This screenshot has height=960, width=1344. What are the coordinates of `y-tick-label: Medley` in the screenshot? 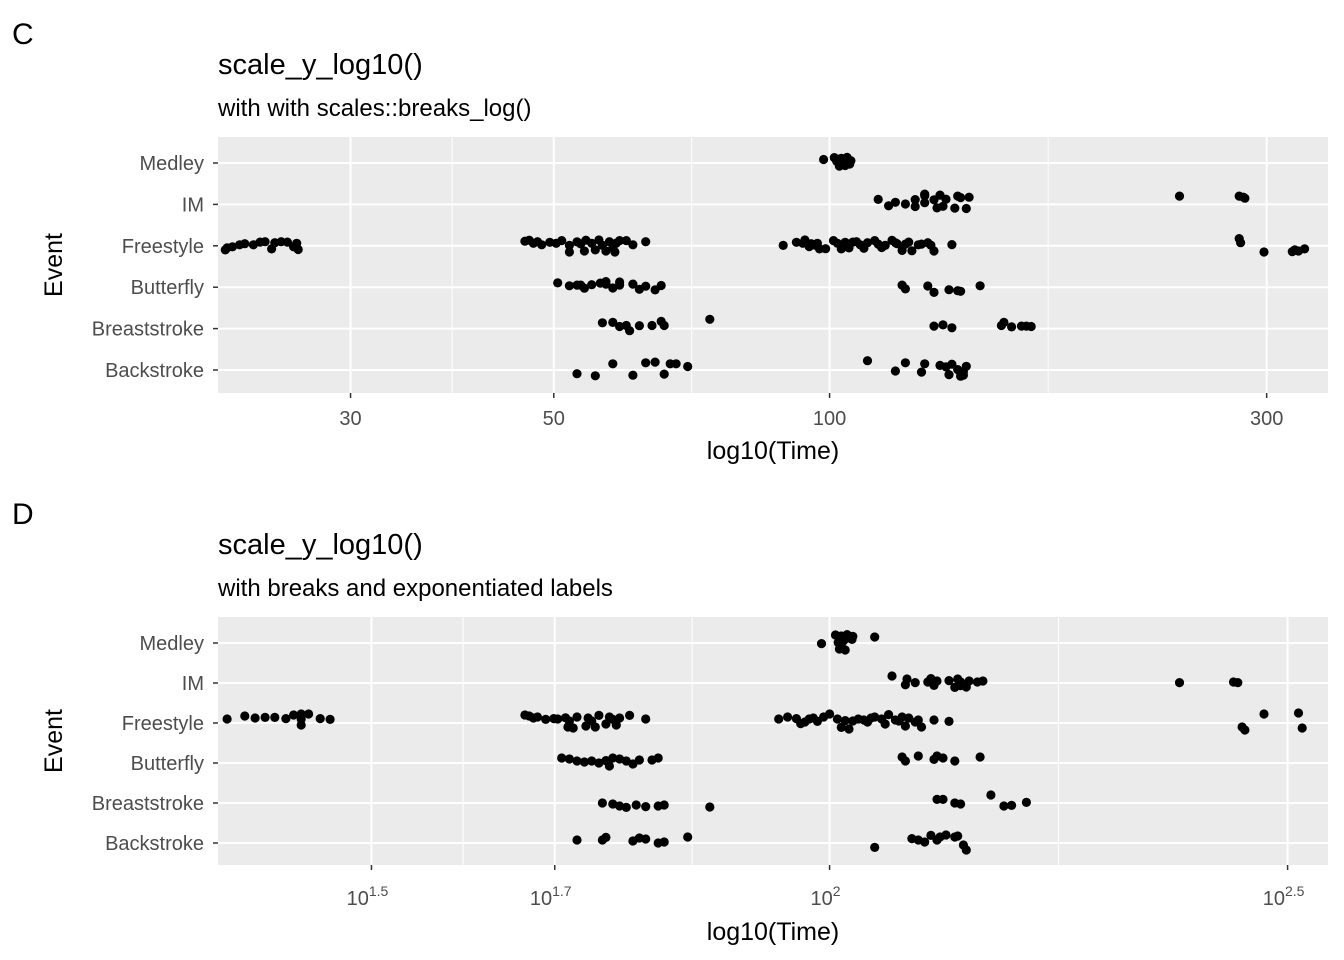 It's located at (172, 644).